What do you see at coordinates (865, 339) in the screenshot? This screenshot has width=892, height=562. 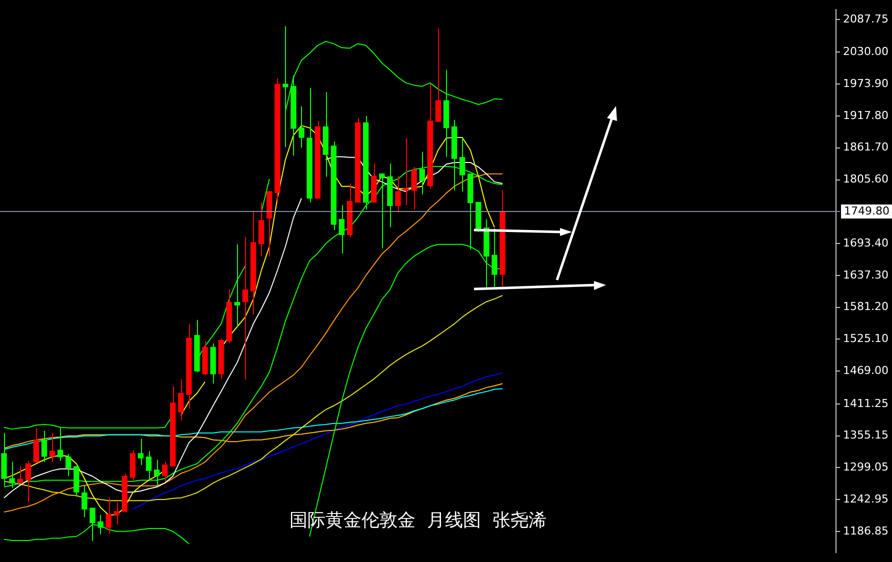 I see `y-tick-label: 1525.10` at bounding box center [865, 339].